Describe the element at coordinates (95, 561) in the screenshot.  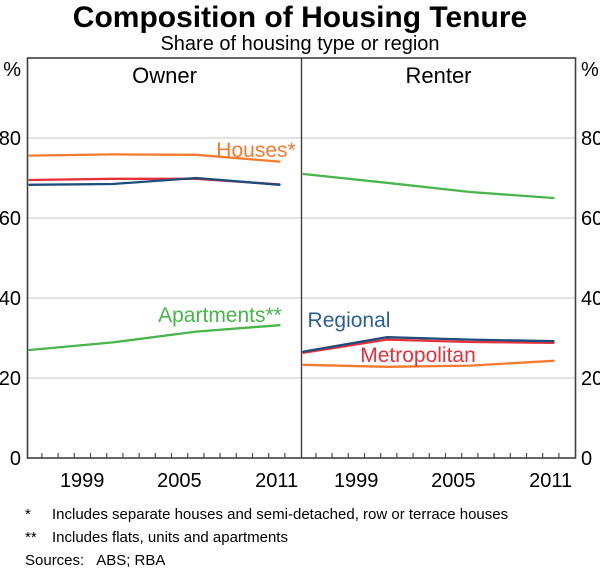
I see `sources-line: Sources: ABS; RBA` at that location.